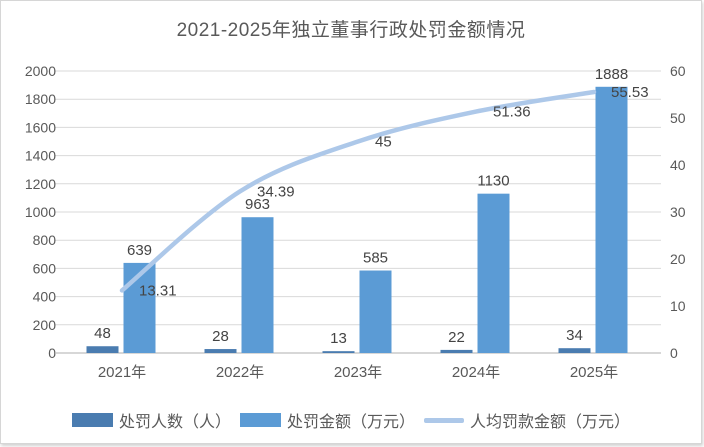 The height and width of the screenshot is (447, 704). Describe the element at coordinates (45, 297) in the screenshot. I see `left-axis-tick-label: 400` at that location.